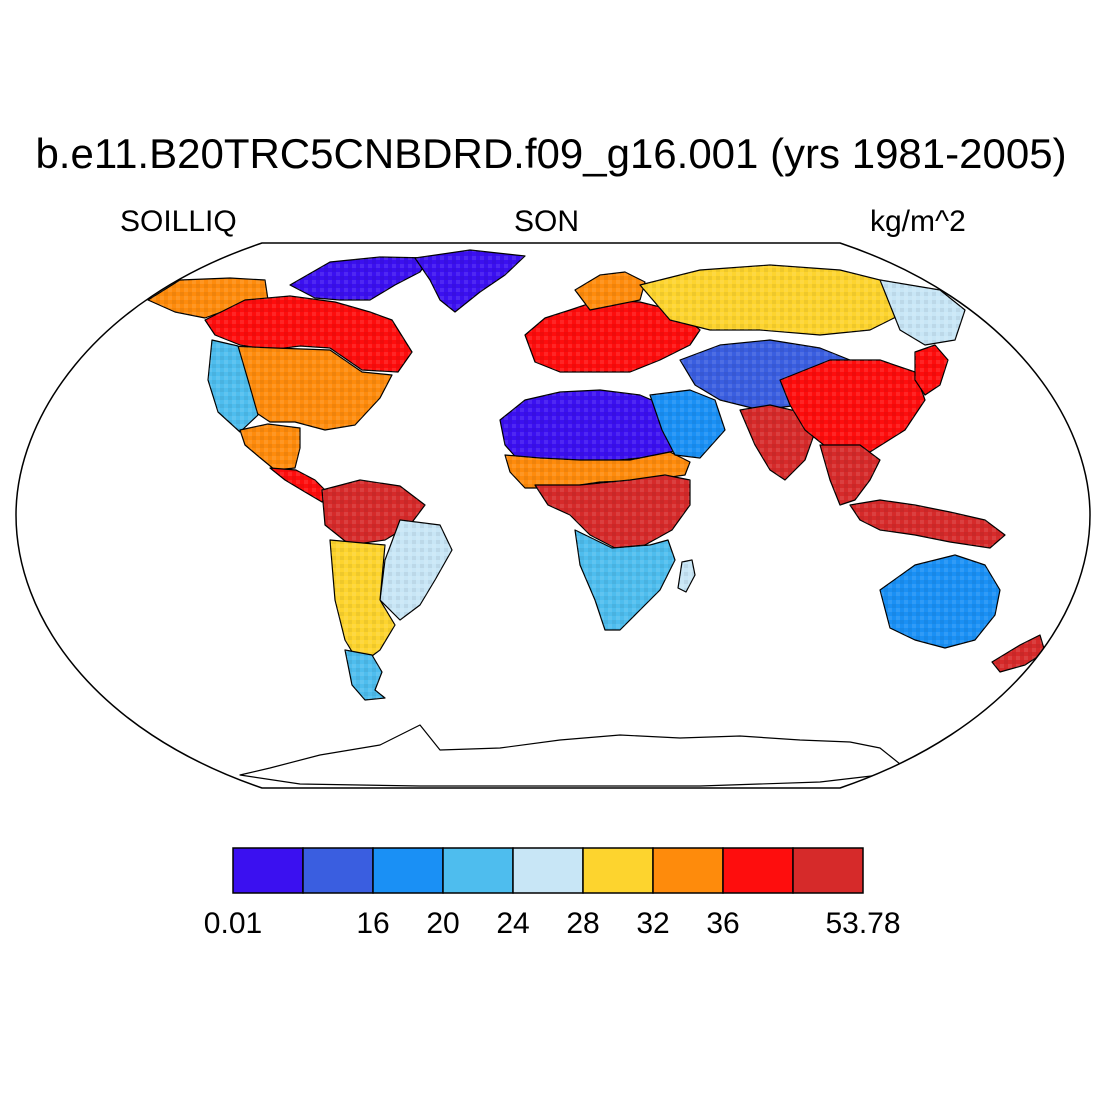 The height and width of the screenshot is (1102, 1102). Describe the element at coordinates (582, 923) in the screenshot. I see `colorbar-tick-label: 28` at that location.